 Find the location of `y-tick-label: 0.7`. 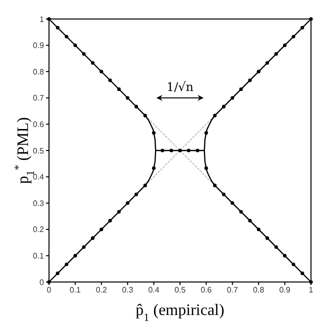

y-tick-label: 0.7 is located at coordinates (38, 98).